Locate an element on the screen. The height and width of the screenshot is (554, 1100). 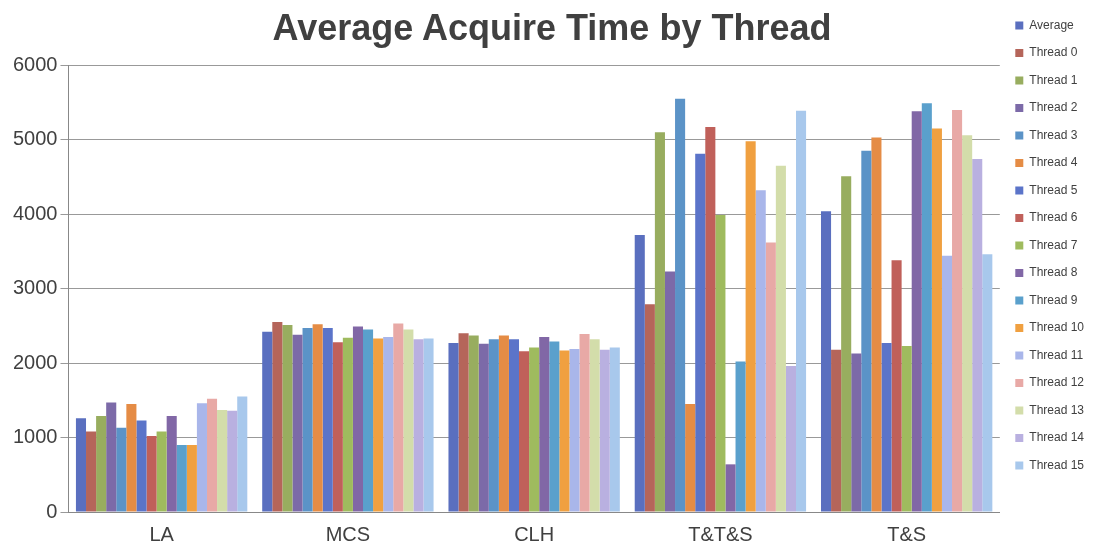
legend-label: Thread 8 is located at coordinates (1053, 272).